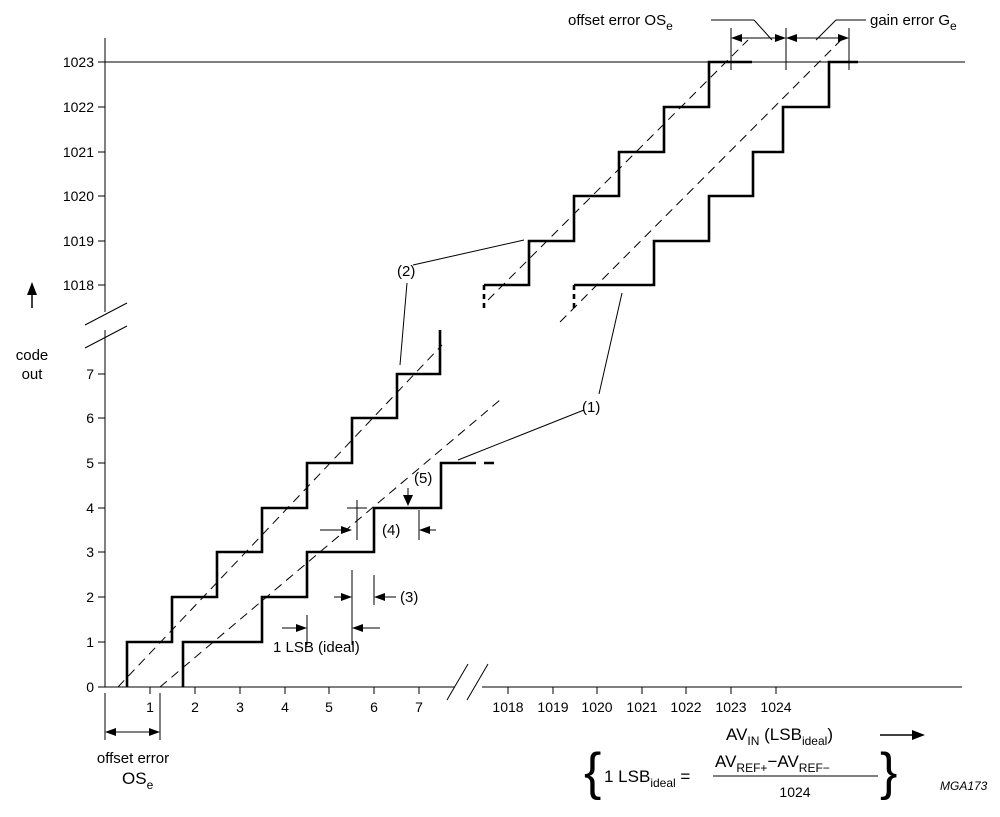 This screenshot has width=1000, height=817. What do you see at coordinates (409, 597) in the screenshot?
I see `step-3-label: (3)` at bounding box center [409, 597].